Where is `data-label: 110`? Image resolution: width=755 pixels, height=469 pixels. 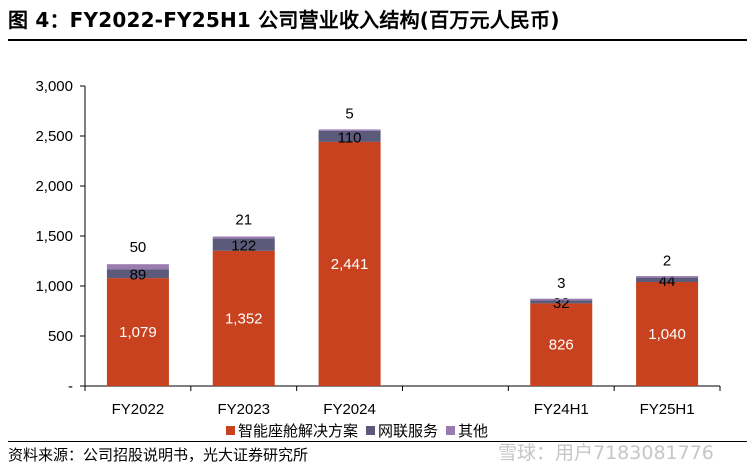
data-label: 110 is located at coordinates (350, 137).